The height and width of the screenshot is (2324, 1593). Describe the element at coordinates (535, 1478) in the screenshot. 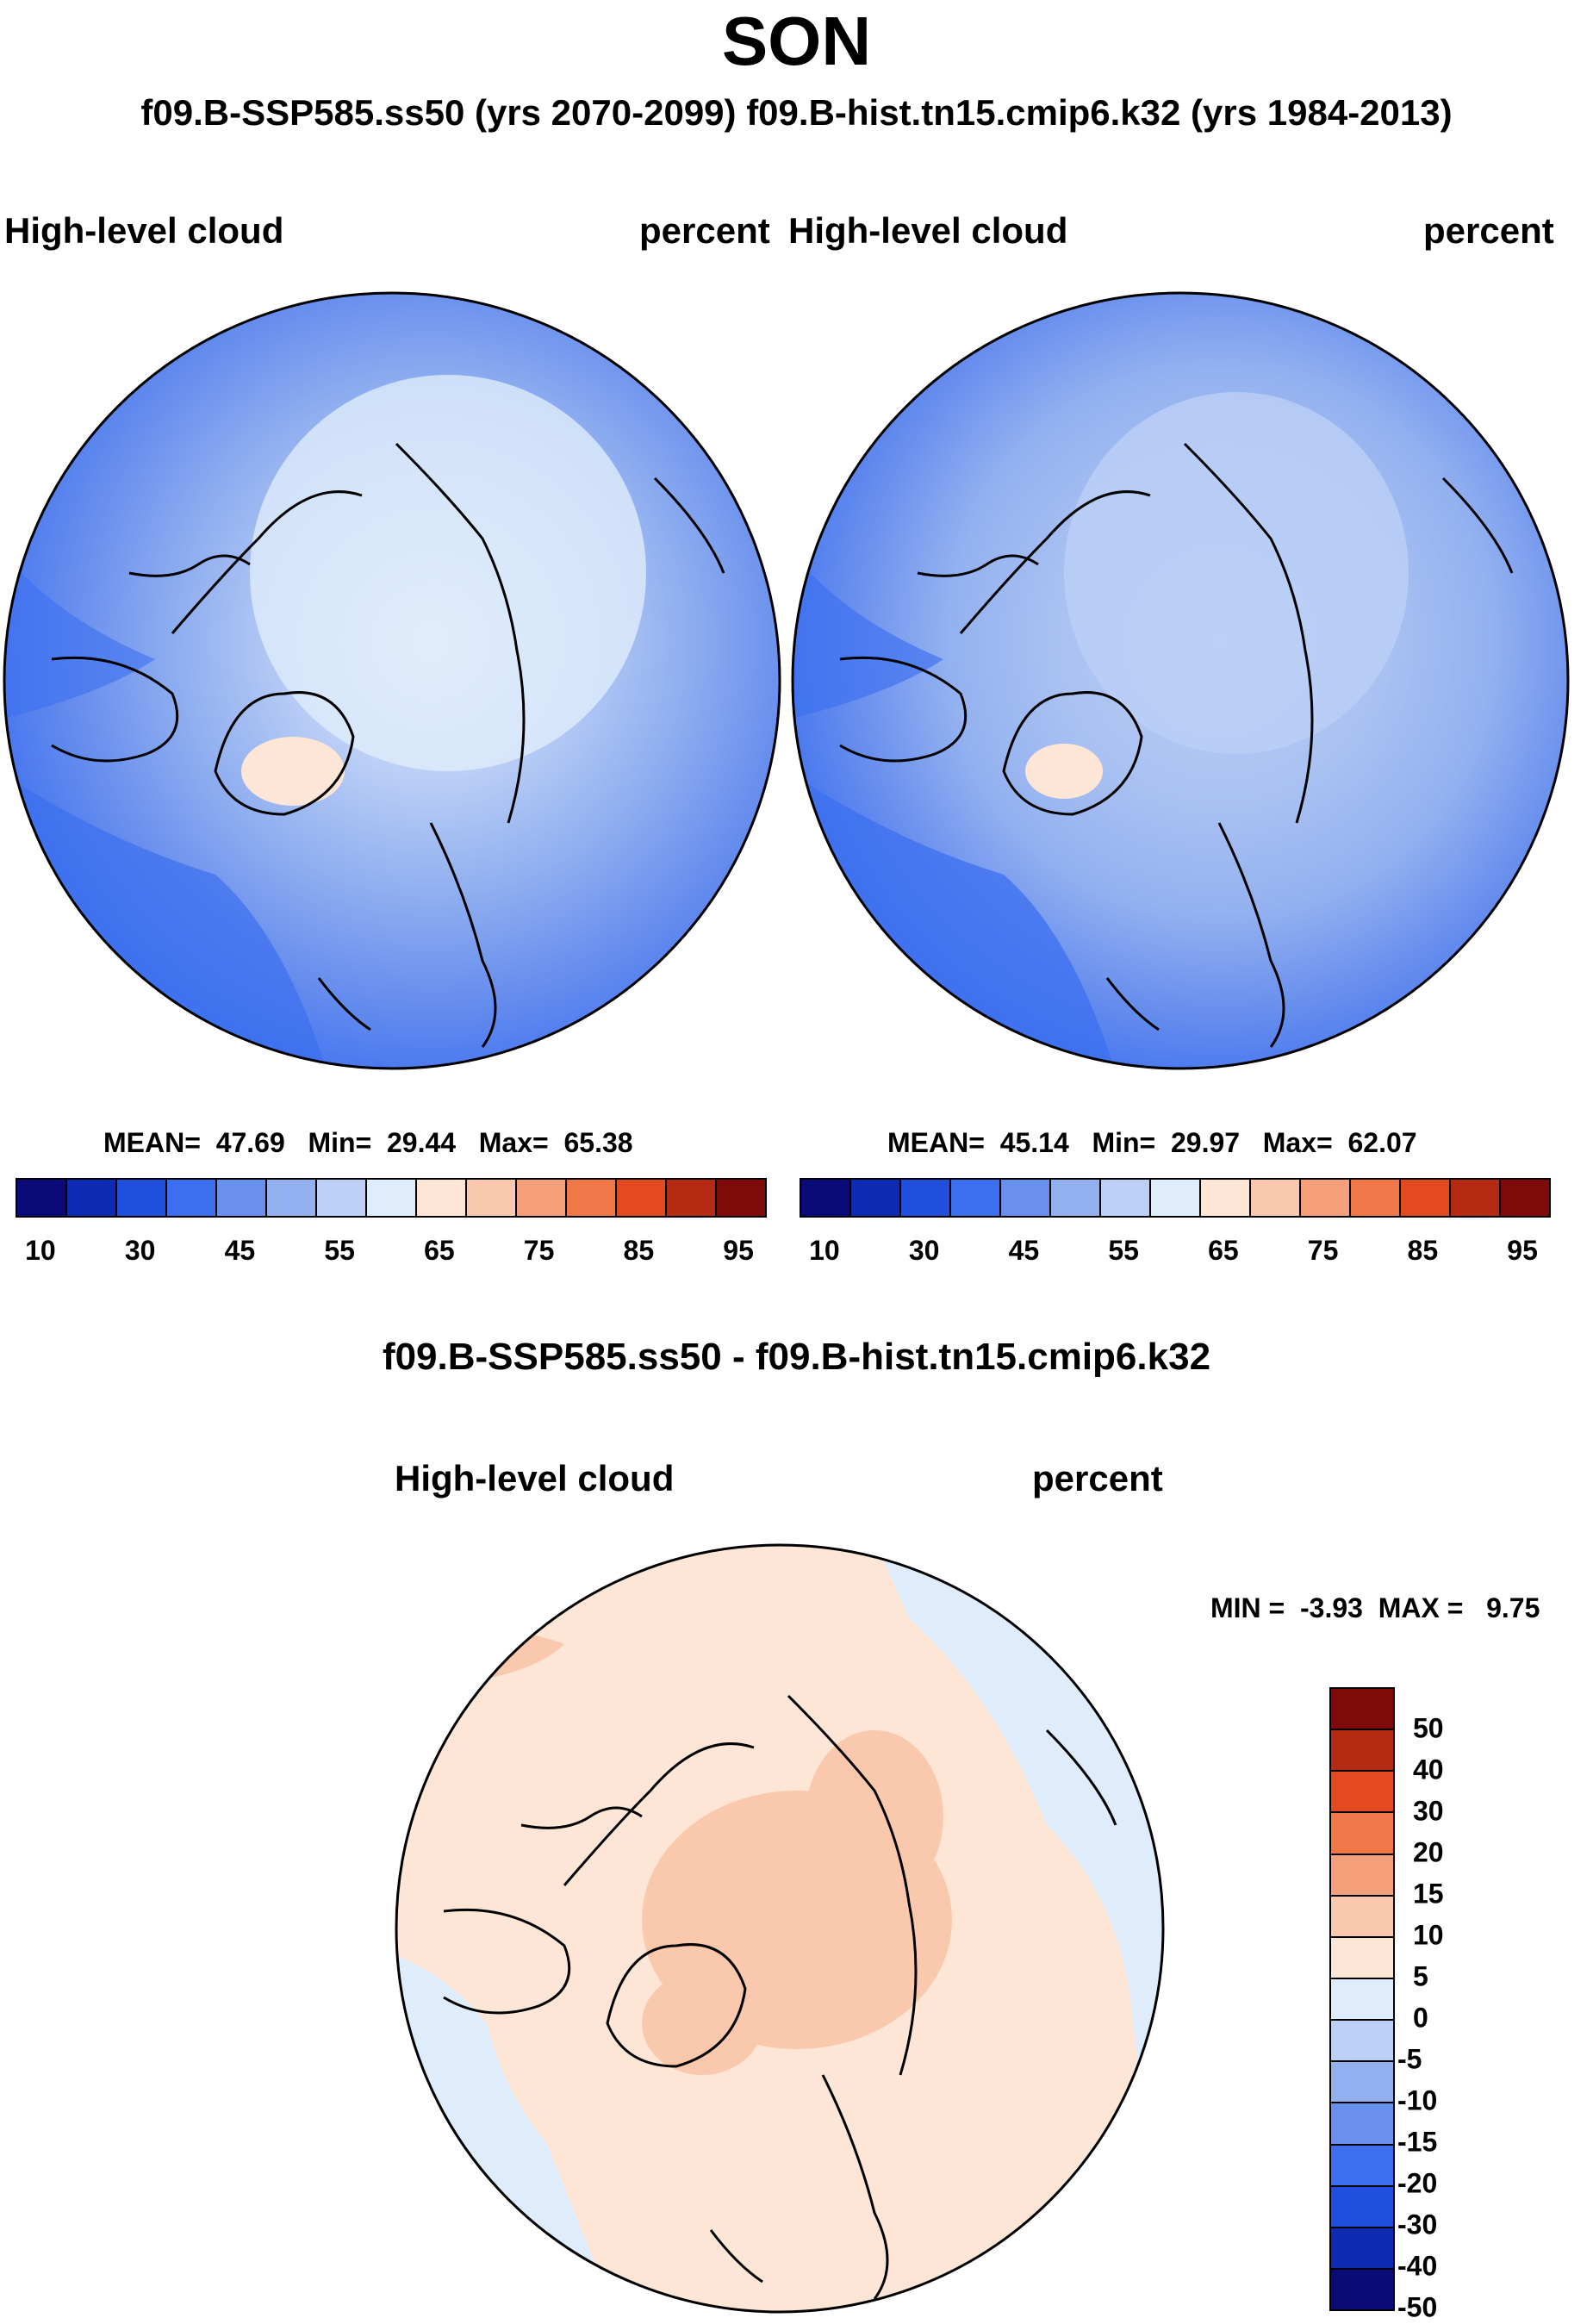

I see `diff-variable-label: High-level cloud` at that location.